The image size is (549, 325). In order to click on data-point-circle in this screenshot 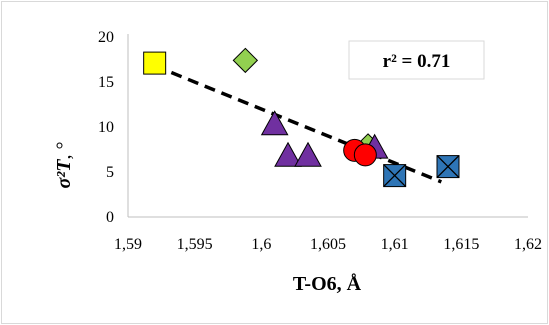, I will do `click(365, 155)`.